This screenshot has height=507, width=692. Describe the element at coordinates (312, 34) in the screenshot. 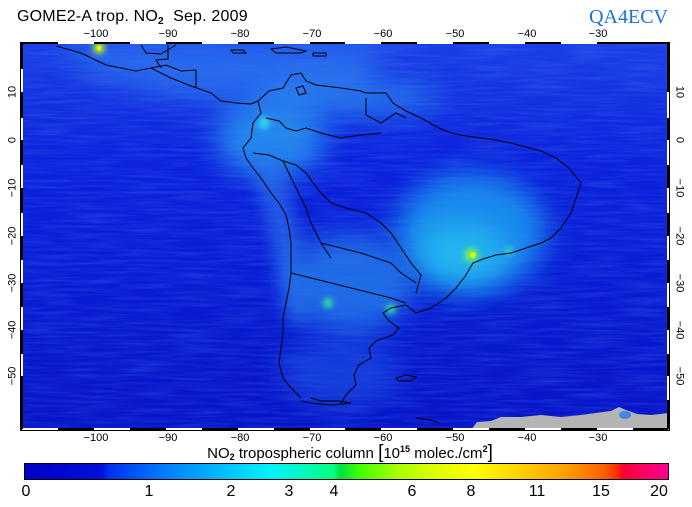

I see `x-top-tick: −70` at that location.